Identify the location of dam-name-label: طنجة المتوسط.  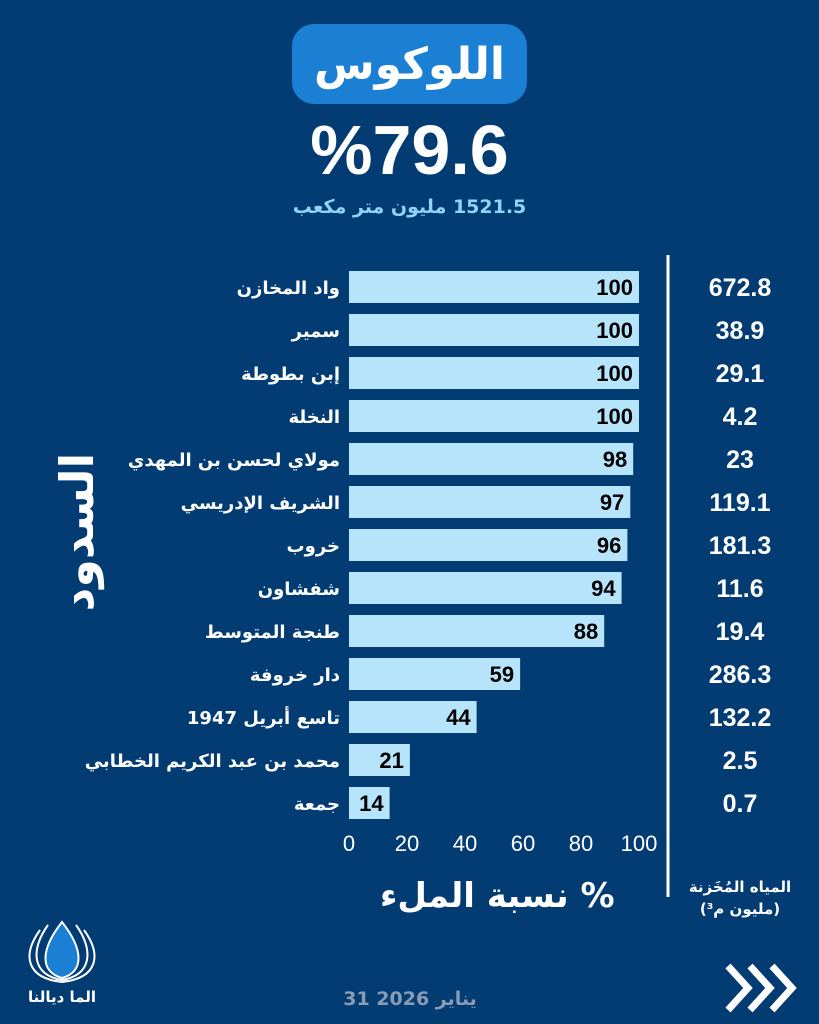
(272, 632).